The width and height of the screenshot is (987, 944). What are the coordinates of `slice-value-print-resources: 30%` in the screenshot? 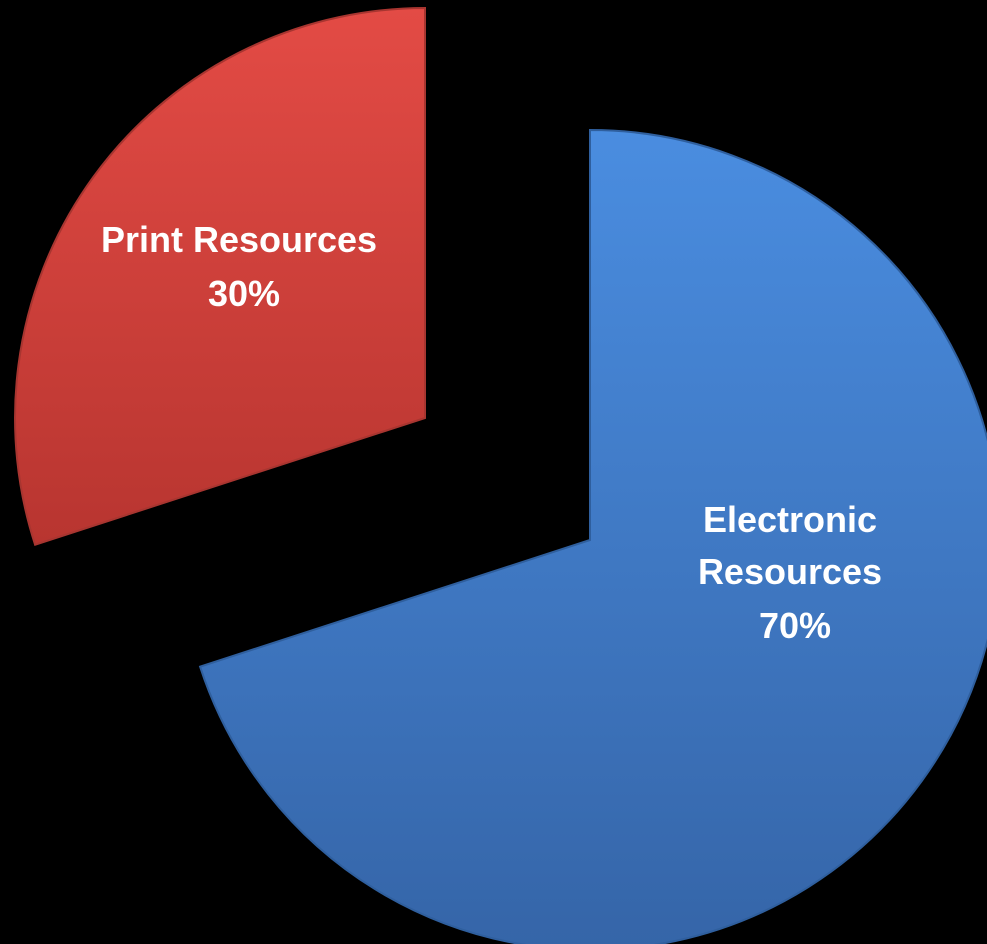 It's located at (244, 293).